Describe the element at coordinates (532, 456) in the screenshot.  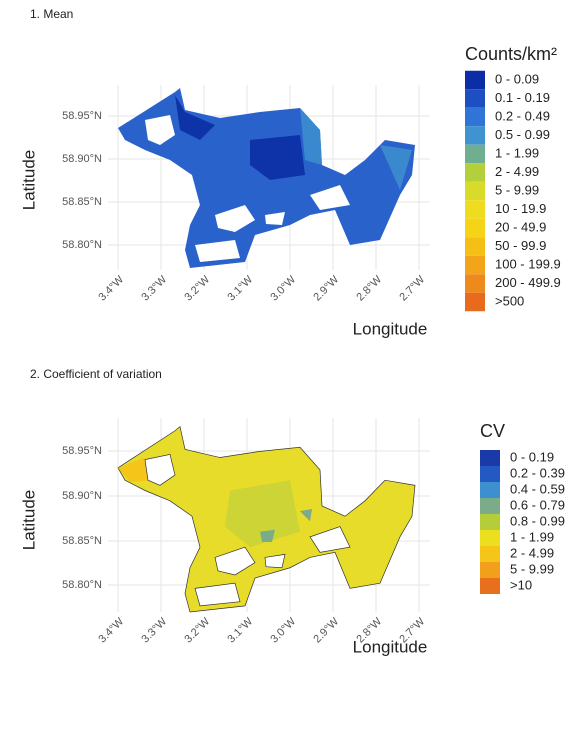
I see `legend-label: 0 - 0.19` at that location.